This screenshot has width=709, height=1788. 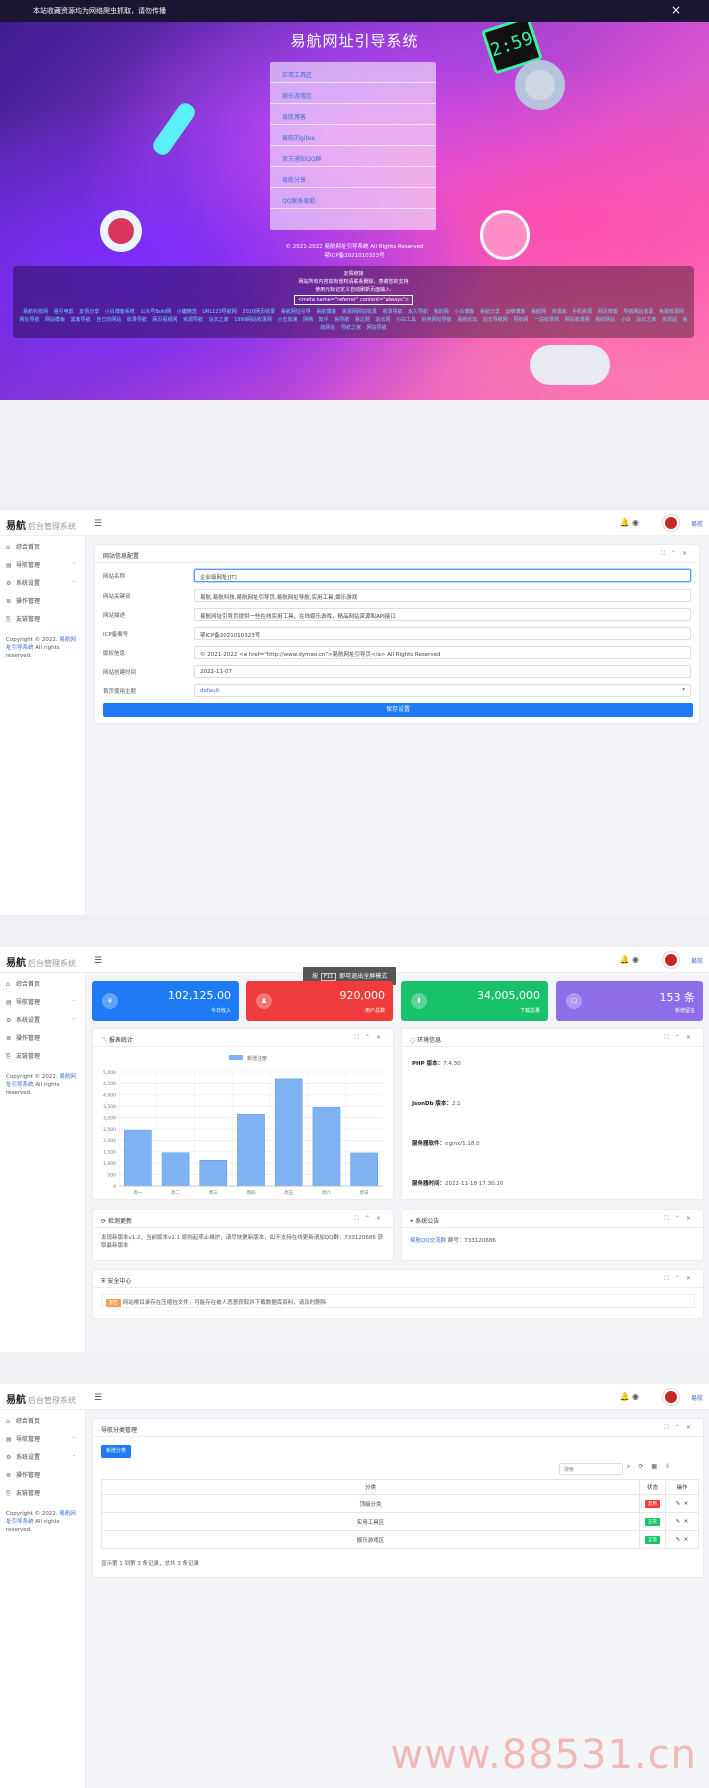 What do you see at coordinates (442, 575) in the screenshot?
I see `site-name-field: 企业级网址[IT]` at bounding box center [442, 575].